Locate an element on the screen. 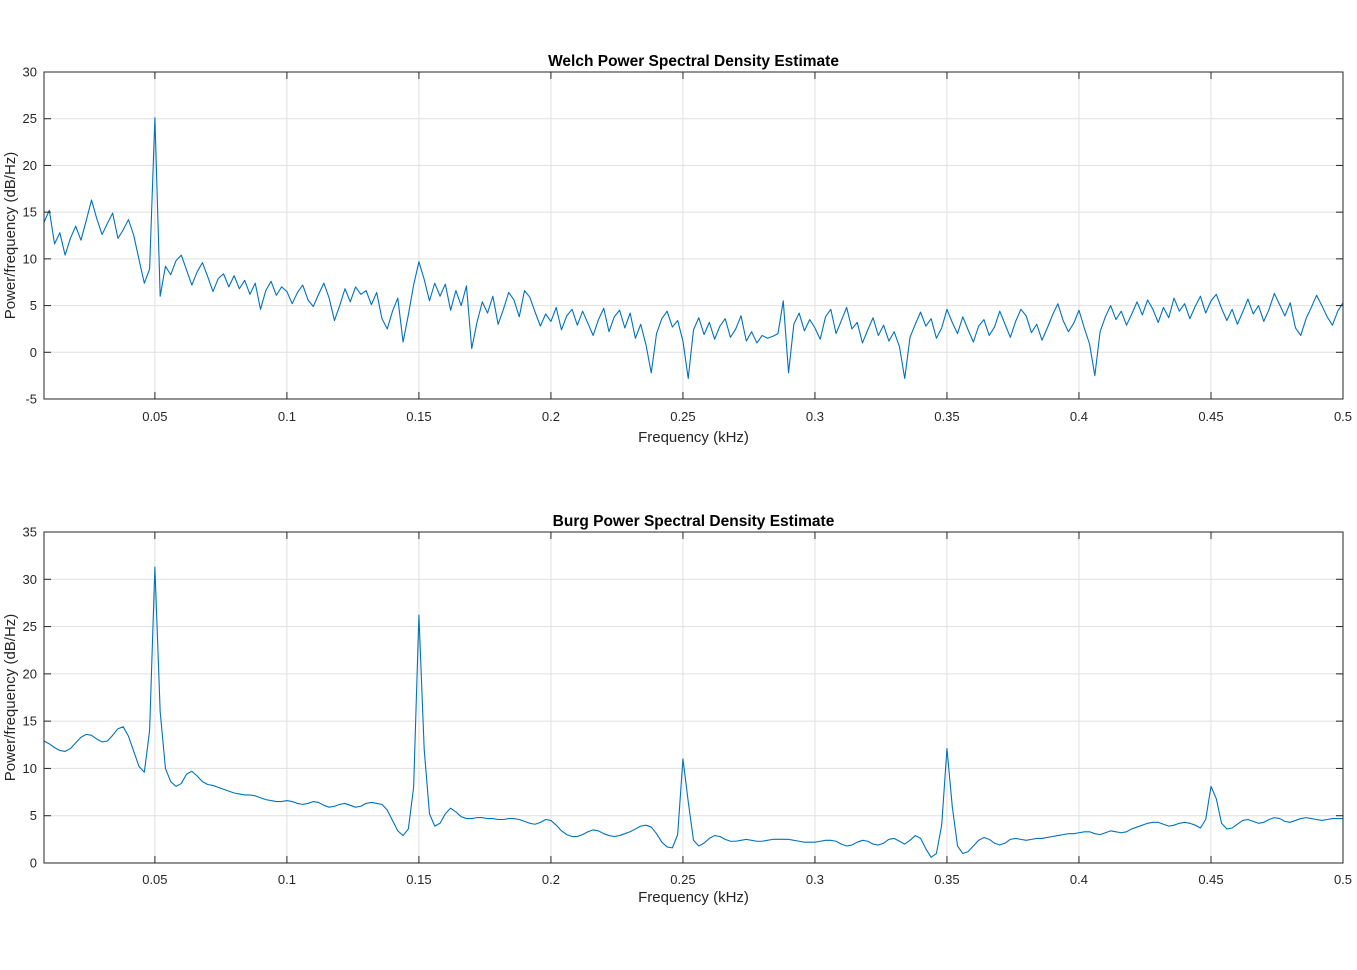 The width and height of the screenshot is (1357, 970). y-tick-label: -5 is located at coordinates (31, 399).